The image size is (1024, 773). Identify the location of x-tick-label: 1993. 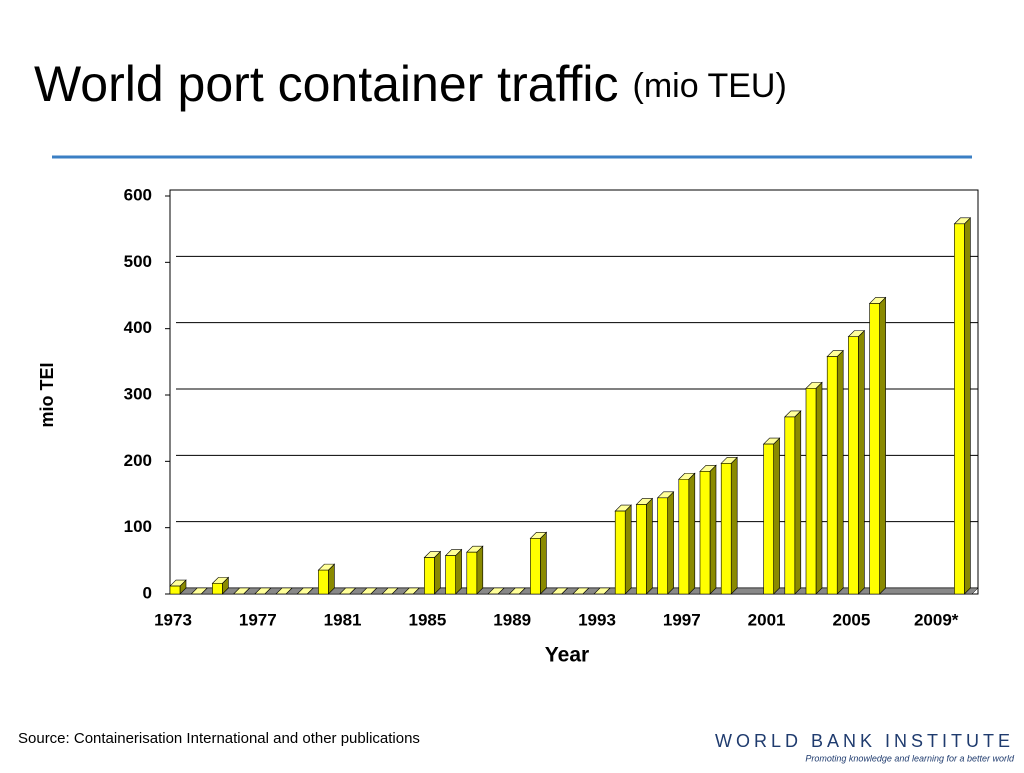
(597, 619).